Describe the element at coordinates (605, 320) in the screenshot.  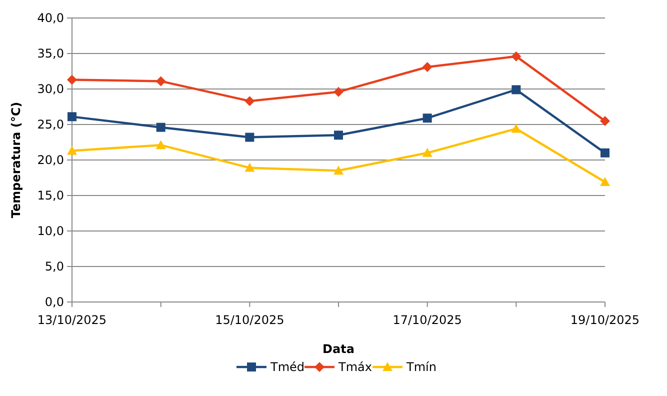
I see `x-tick-label: 19/10/2025` at that location.